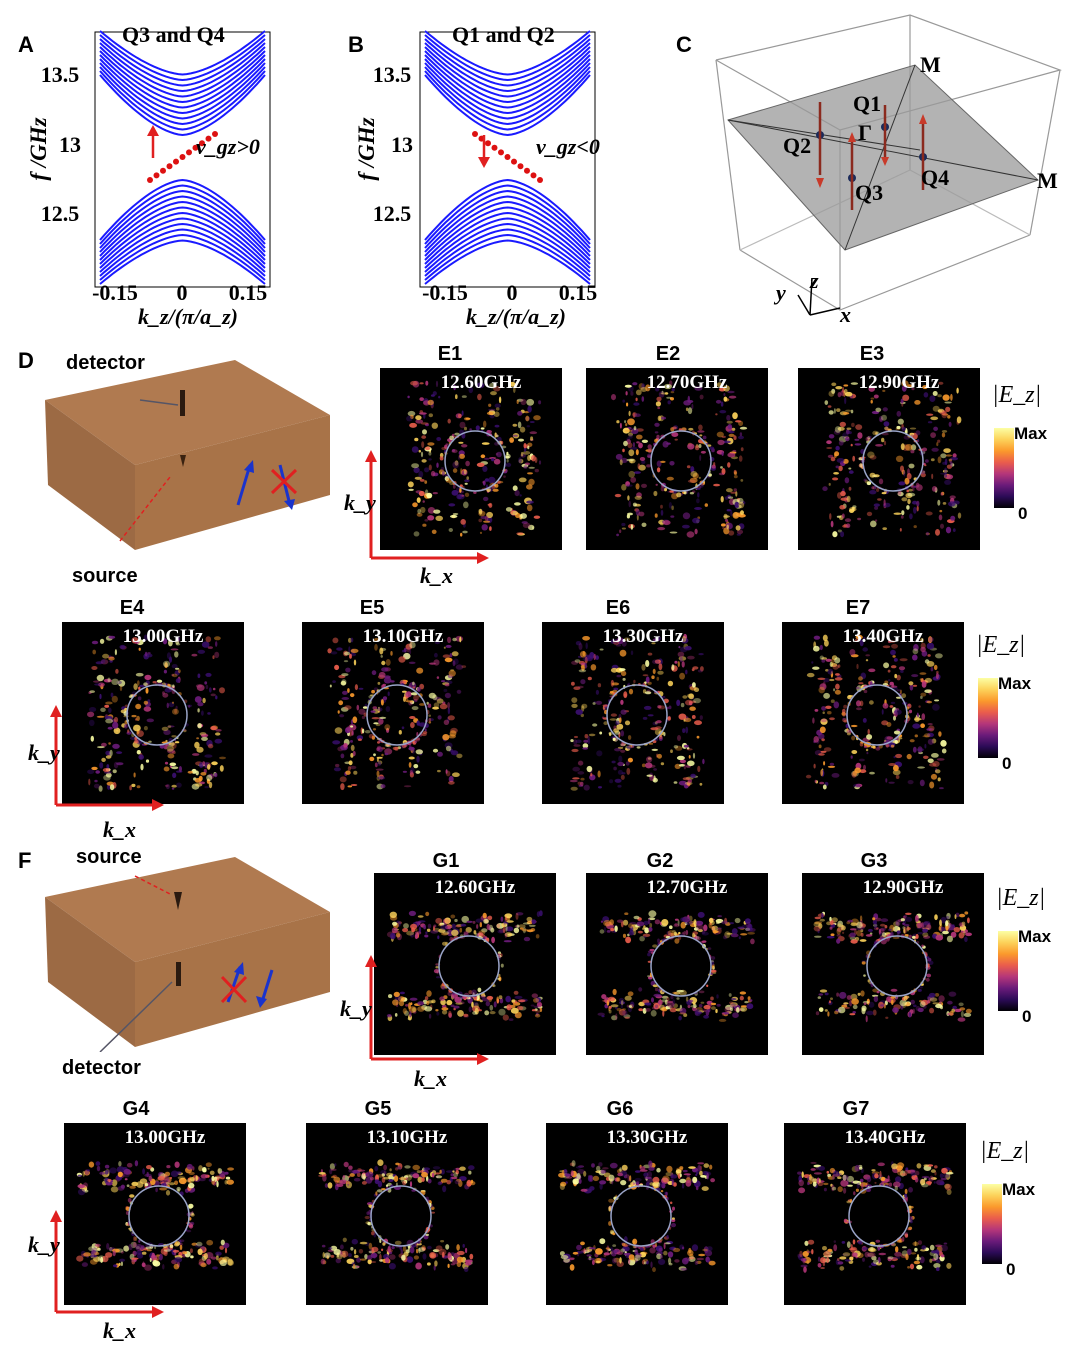 Image resolution: width=1080 pixels, height=1358 pixels. I want to click on colorbar-gradient, so click(988, 718).